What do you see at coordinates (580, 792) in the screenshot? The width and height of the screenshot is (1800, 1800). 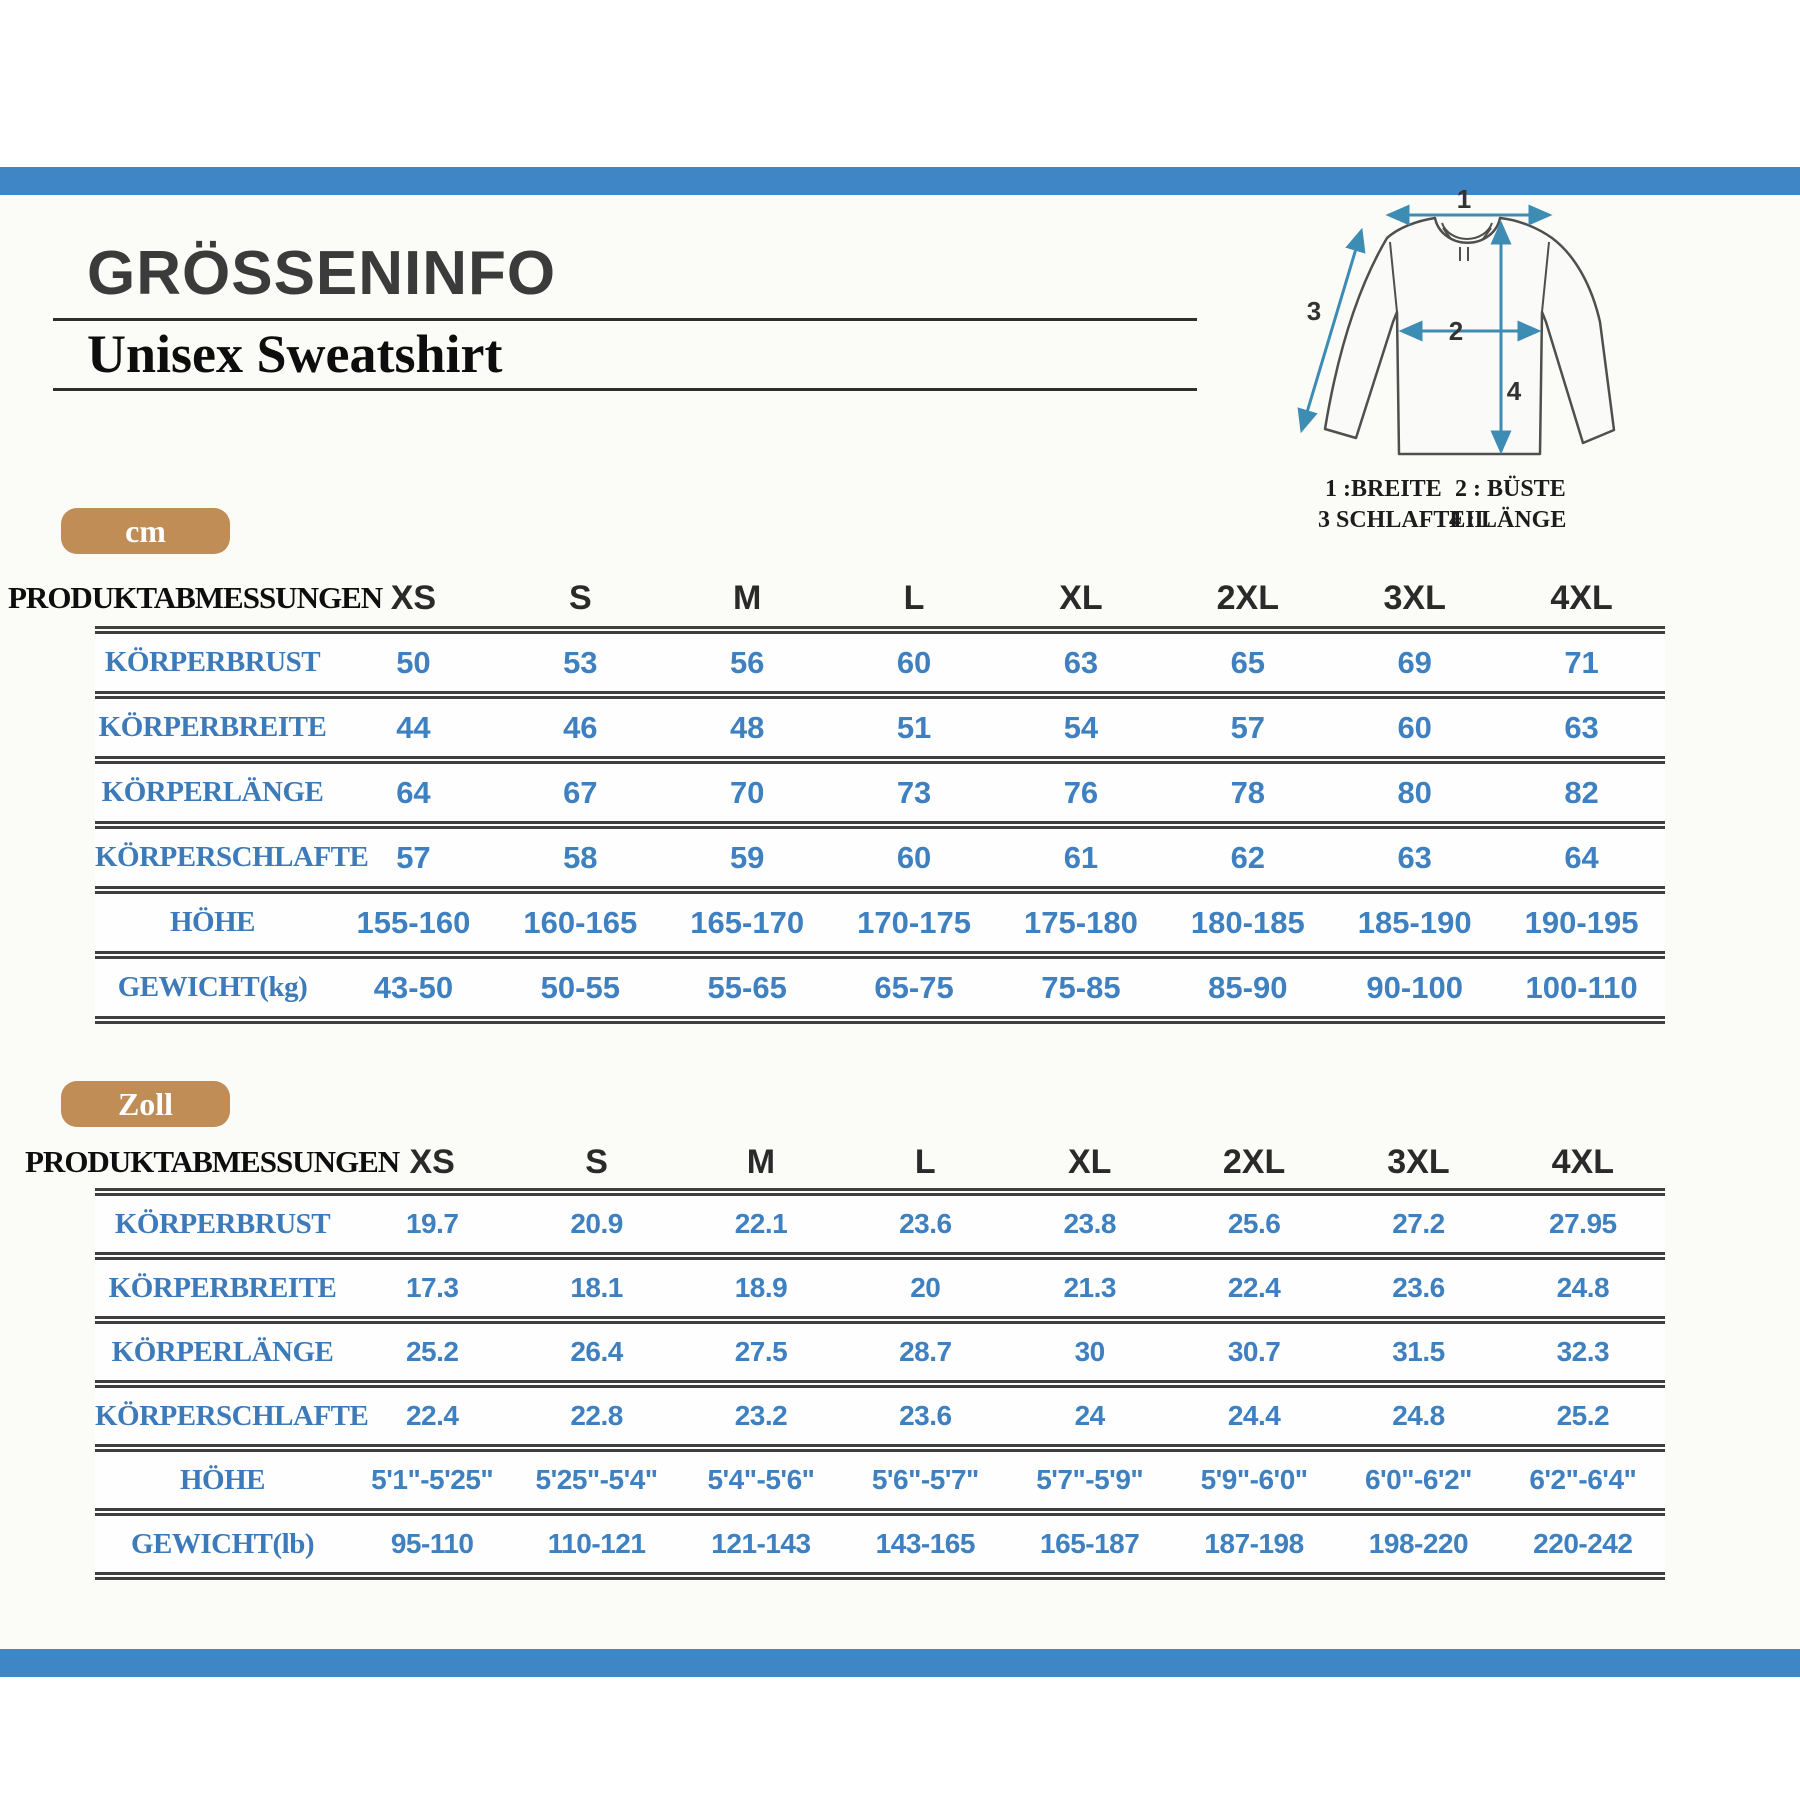 I see `size-value-cell: 67` at bounding box center [580, 792].